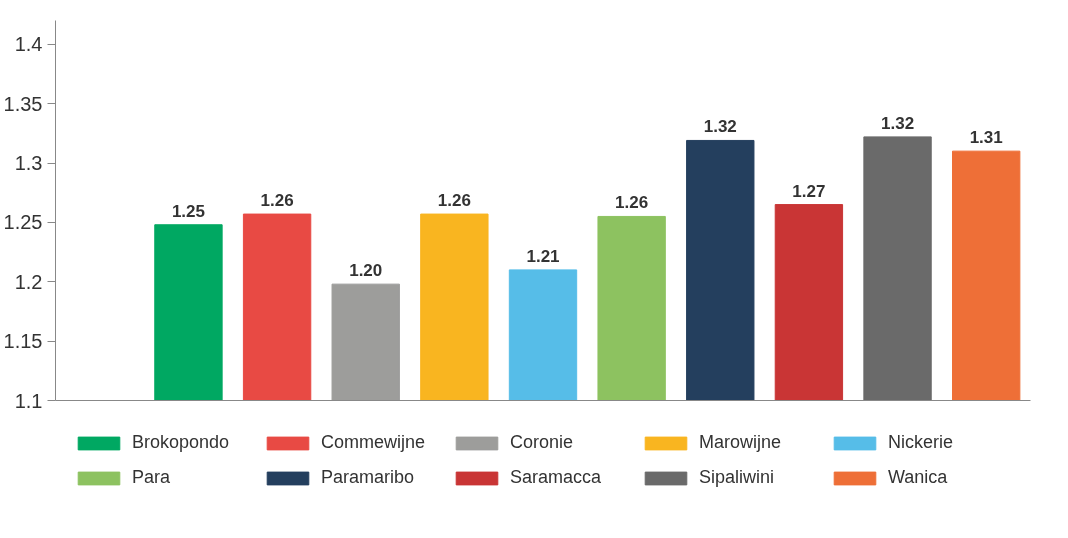  What do you see at coordinates (366, 271) in the screenshot?
I see `data-label: 1.20` at bounding box center [366, 271].